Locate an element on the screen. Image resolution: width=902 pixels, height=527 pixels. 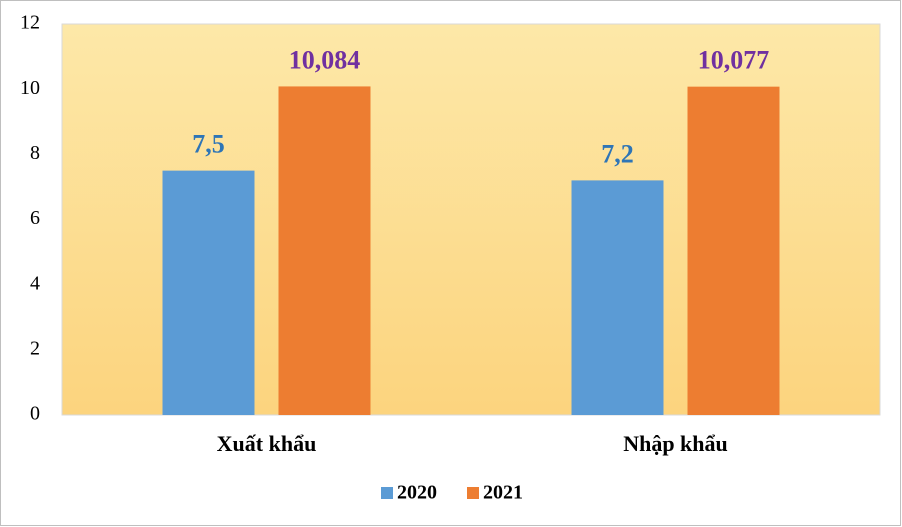
x-tick-label: Xuất khẩu is located at coordinates (267, 443).